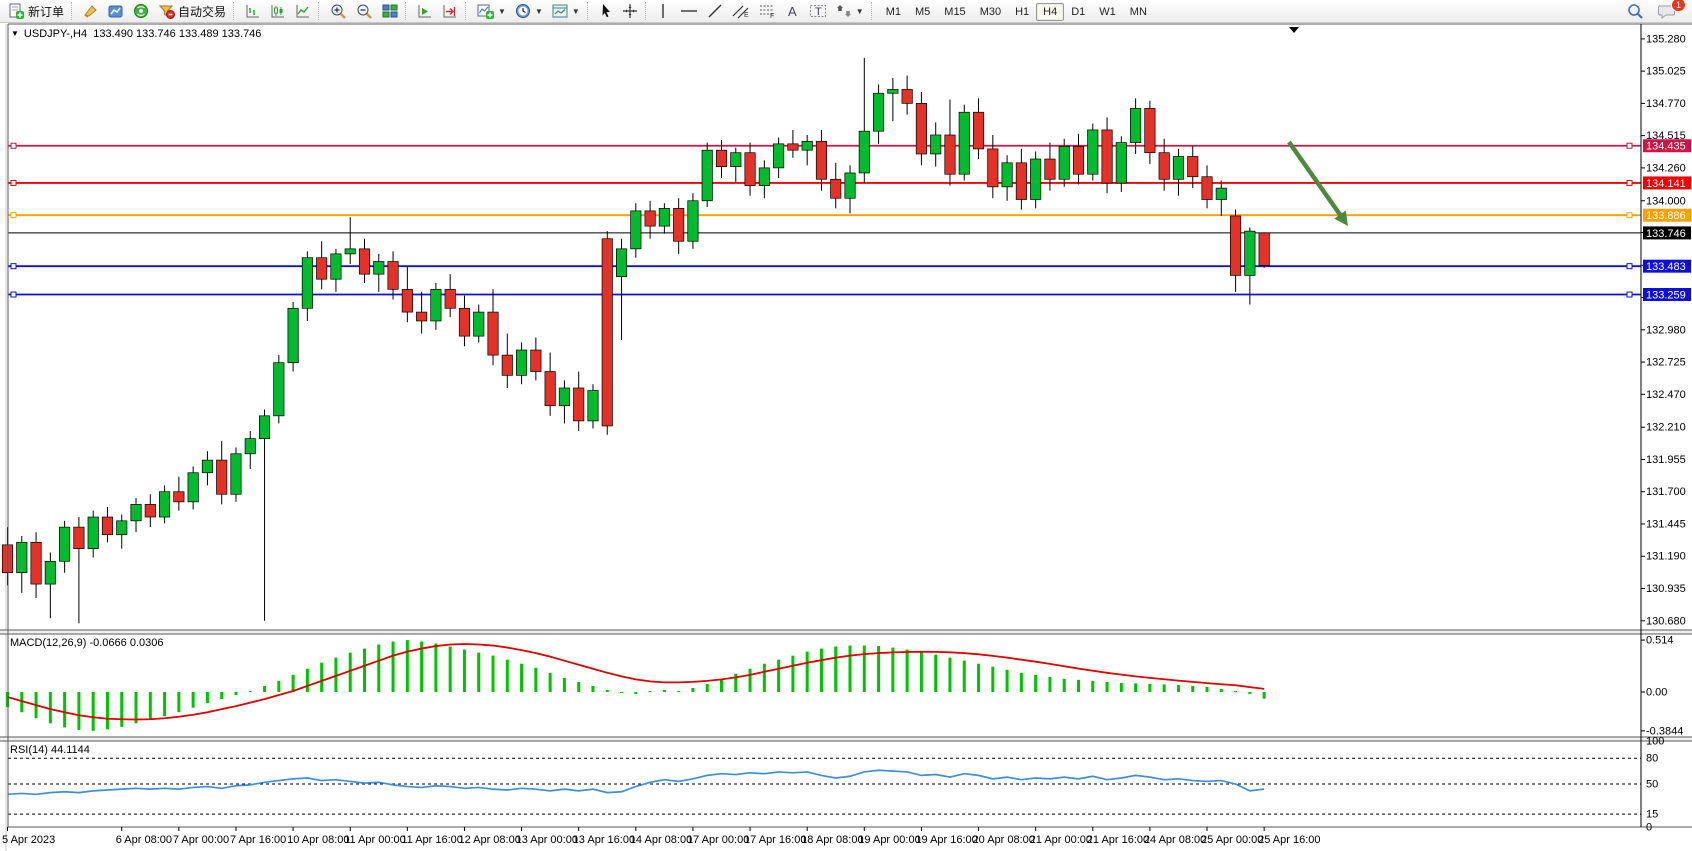 The width and height of the screenshot is (1692, 851). Describe the element at coordinates (1666, 201) in the screenshot. I see `price-tick-label: 134.000` at that location.